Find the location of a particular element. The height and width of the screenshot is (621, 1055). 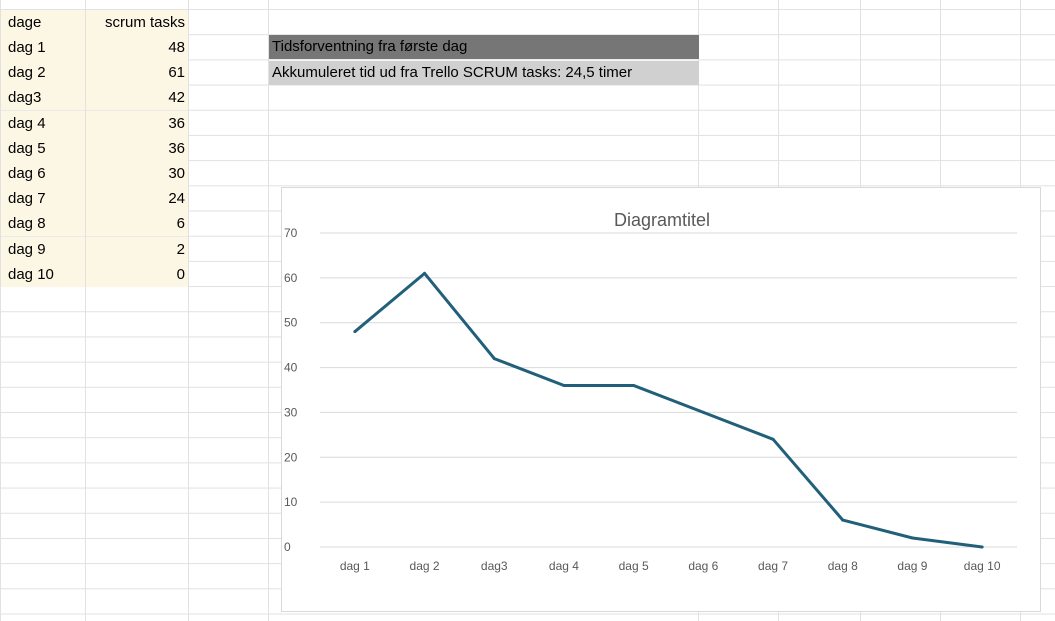

row-value-cell: 6 is located at coordinates (137, 224).